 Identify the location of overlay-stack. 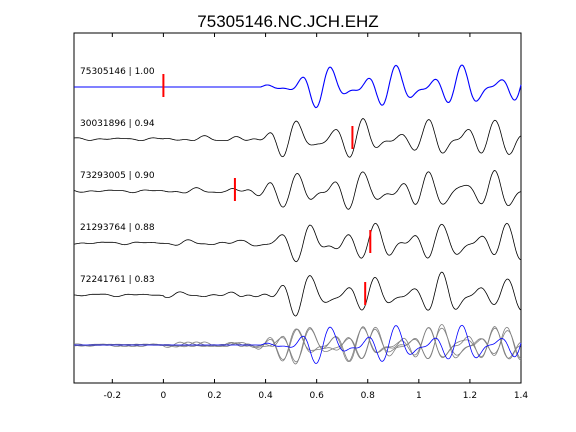
(297, 344).